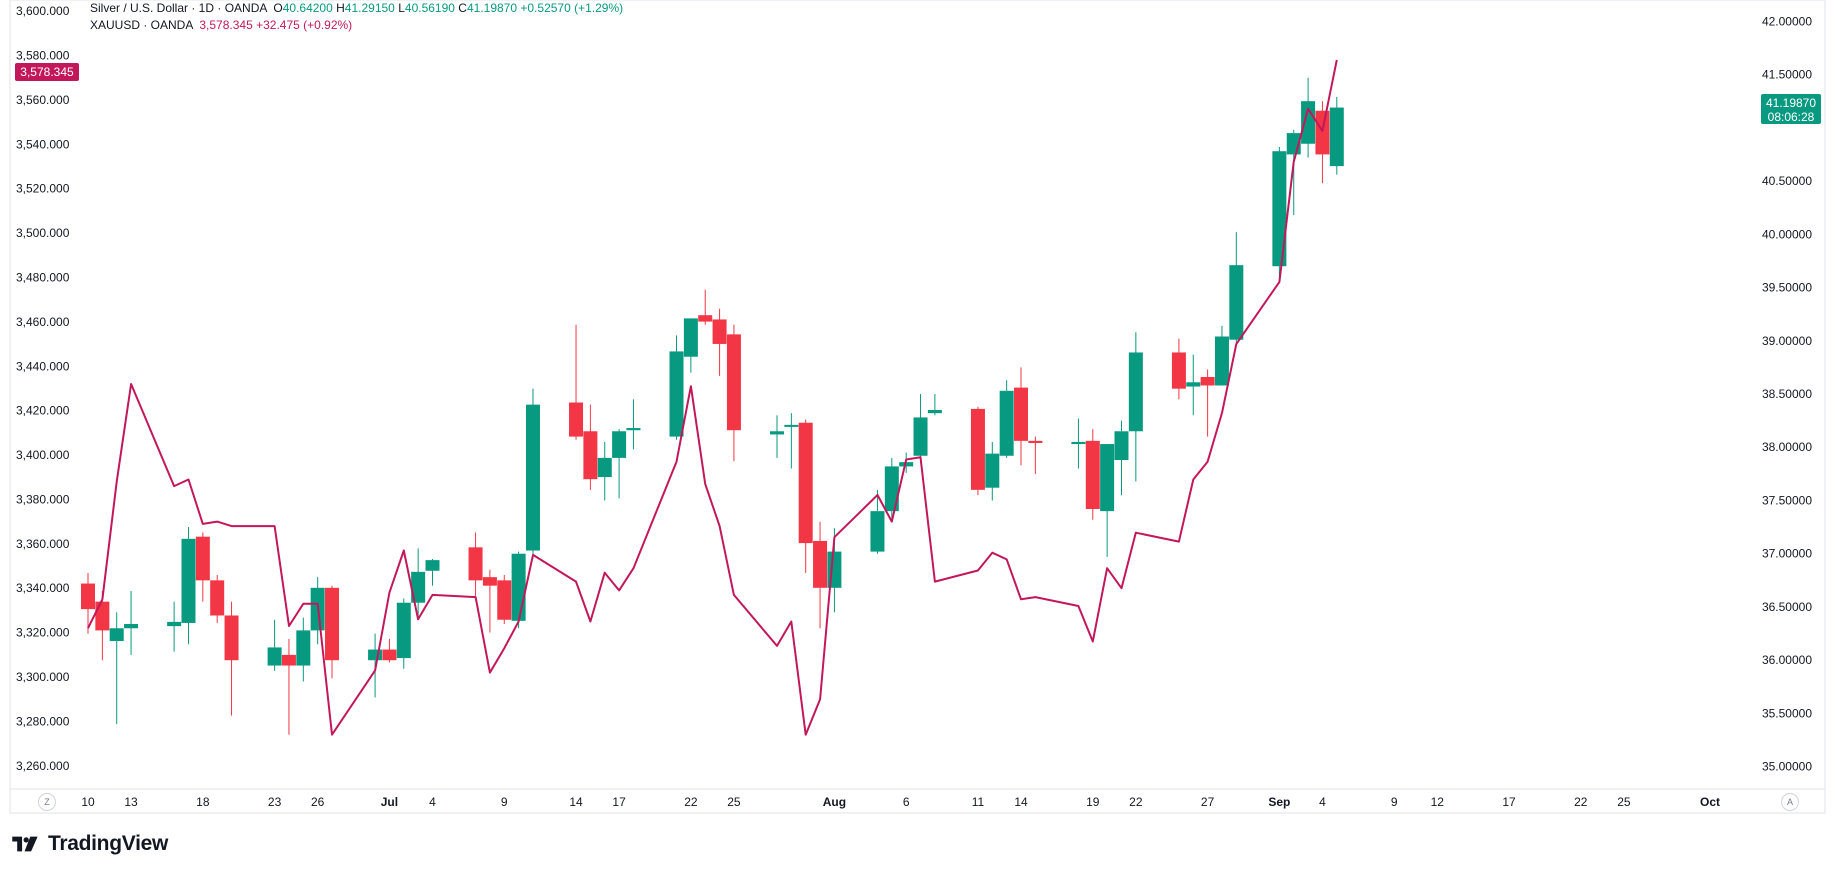 The width and height of the screenshot is (1835, 875). Describe the element at coordinates (369, 8) in the screenshot. I see `legend-high-value: 41.29150` at that location.